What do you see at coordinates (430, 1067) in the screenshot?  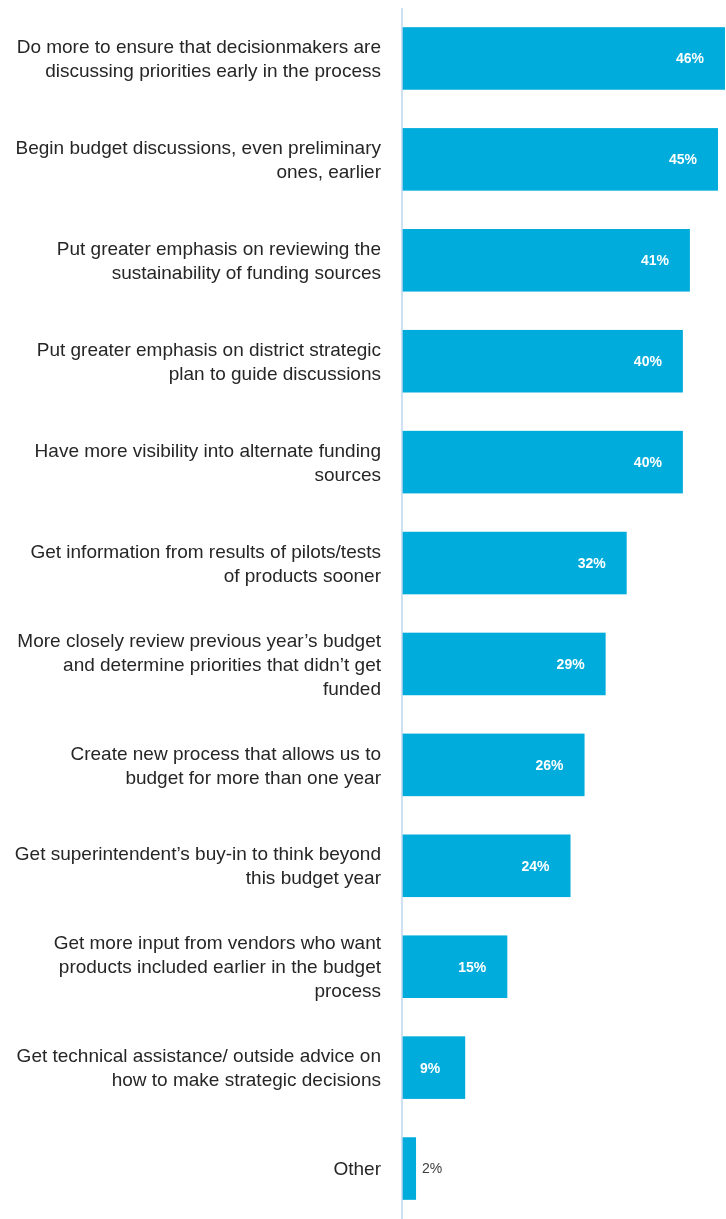 I see `data-label: 9%` at bounding box center [430, 1067].